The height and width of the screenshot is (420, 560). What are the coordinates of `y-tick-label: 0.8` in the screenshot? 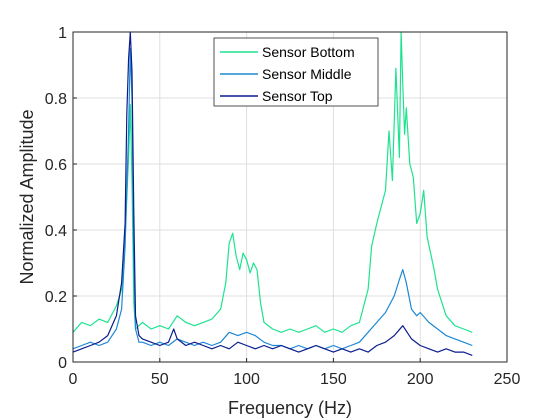 It's located at (56, 99).